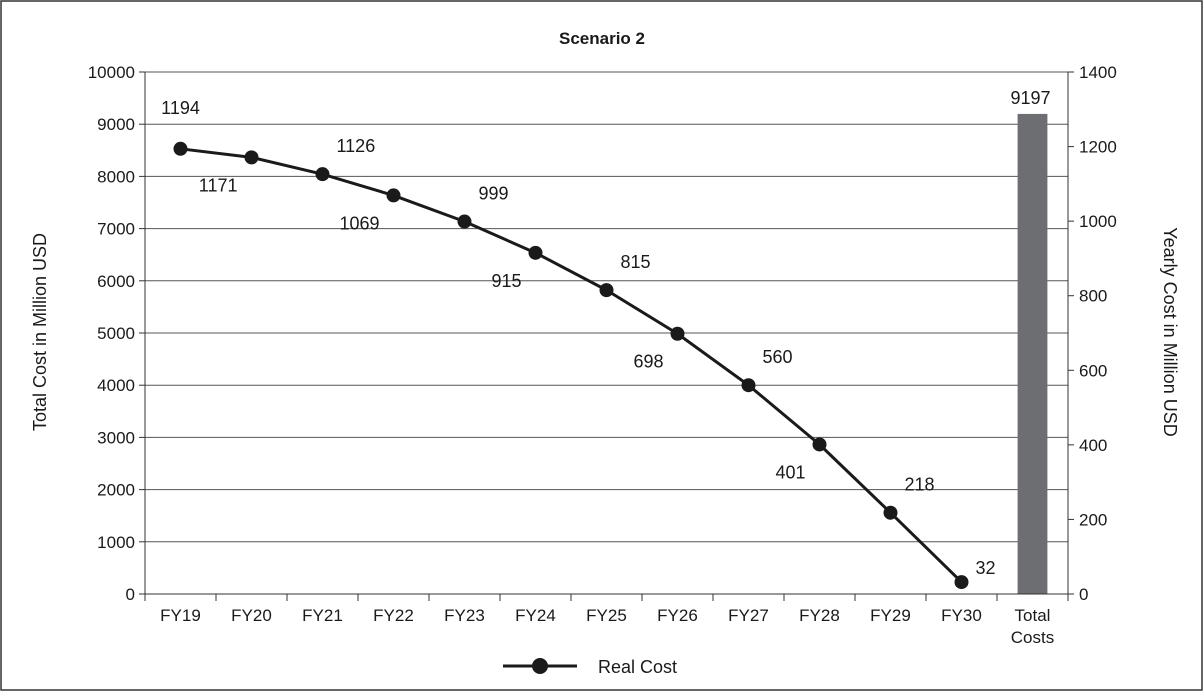 Image resolution: width=1203 pixels, height=691 pixels. What do you see at coordinates (130, 594) in the screenshot?
I see `y-left-tick-label: 0` at bounding box center [130, 594].